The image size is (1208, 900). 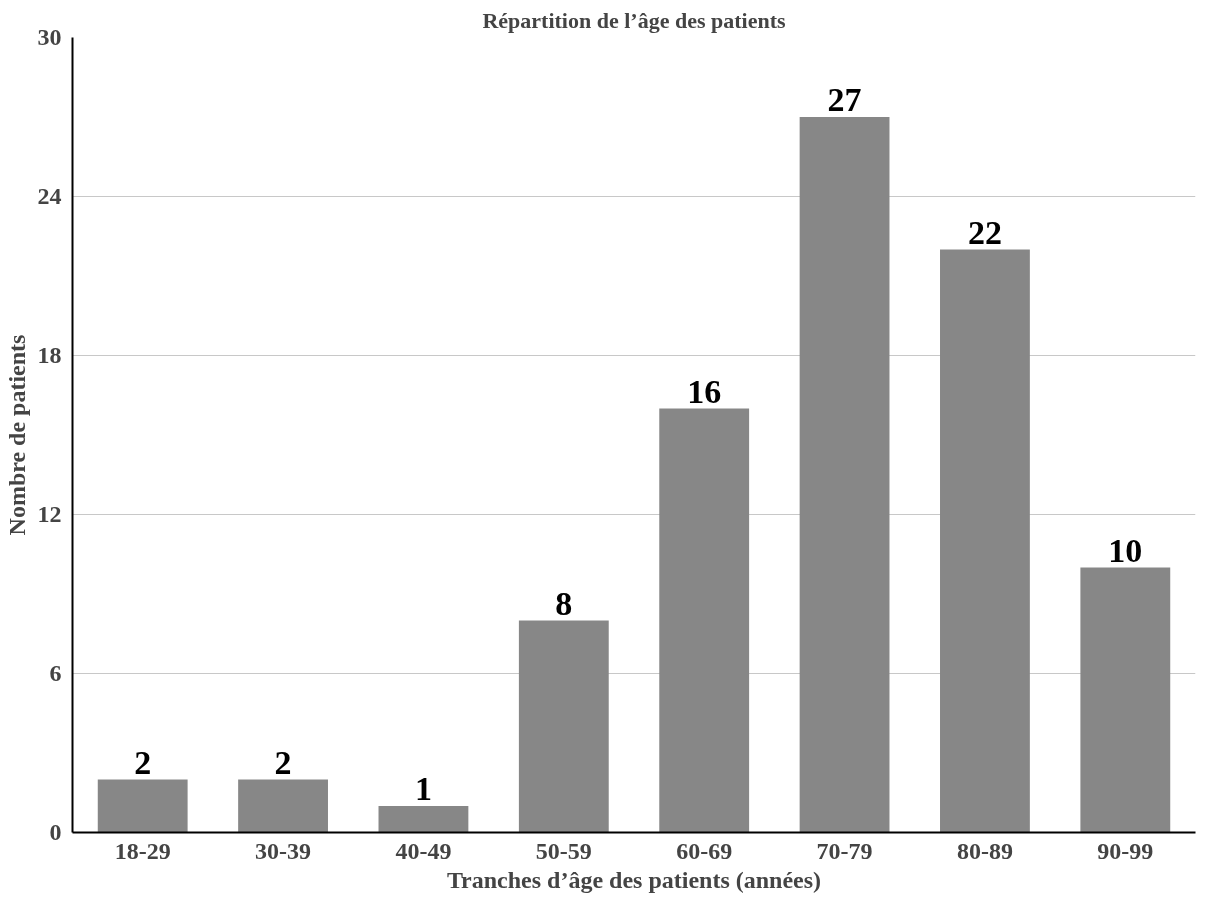 I want to click on x-axis-title: Tranches d’âge des patients (années), so click(x=634, y=879).